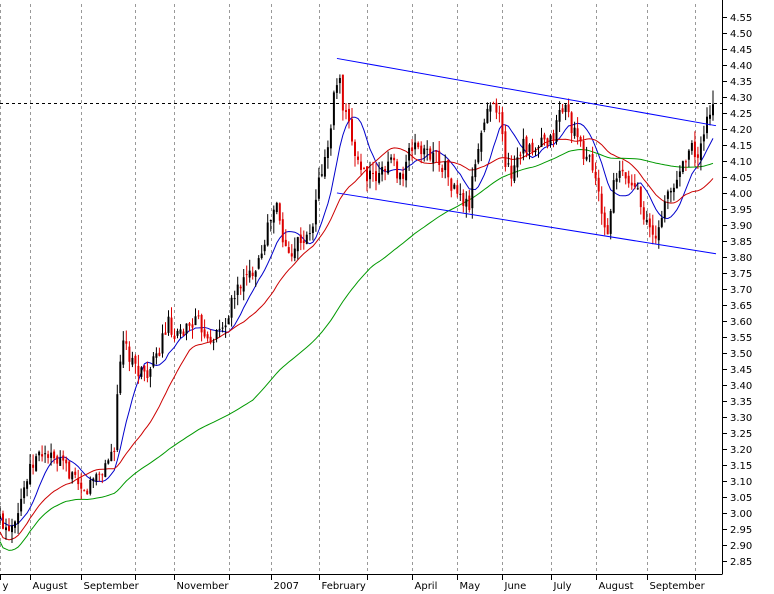 The height and width of the screenshot is (594, 774). What do you see at coordinates (741, 338) in the screenshot?
I see `y-tick-label: 3.55` at bounding box center [741, 338].